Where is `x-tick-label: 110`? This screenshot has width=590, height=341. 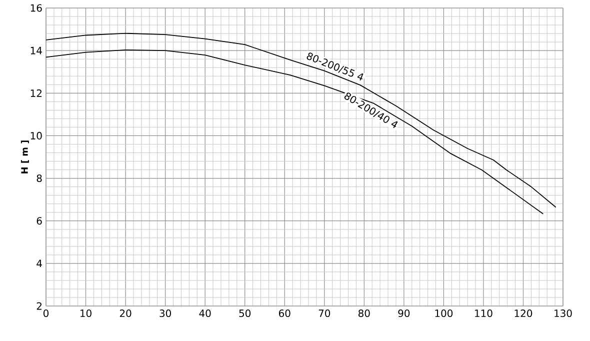 x-tick-label: 110 is located at coordinates (483, 314).